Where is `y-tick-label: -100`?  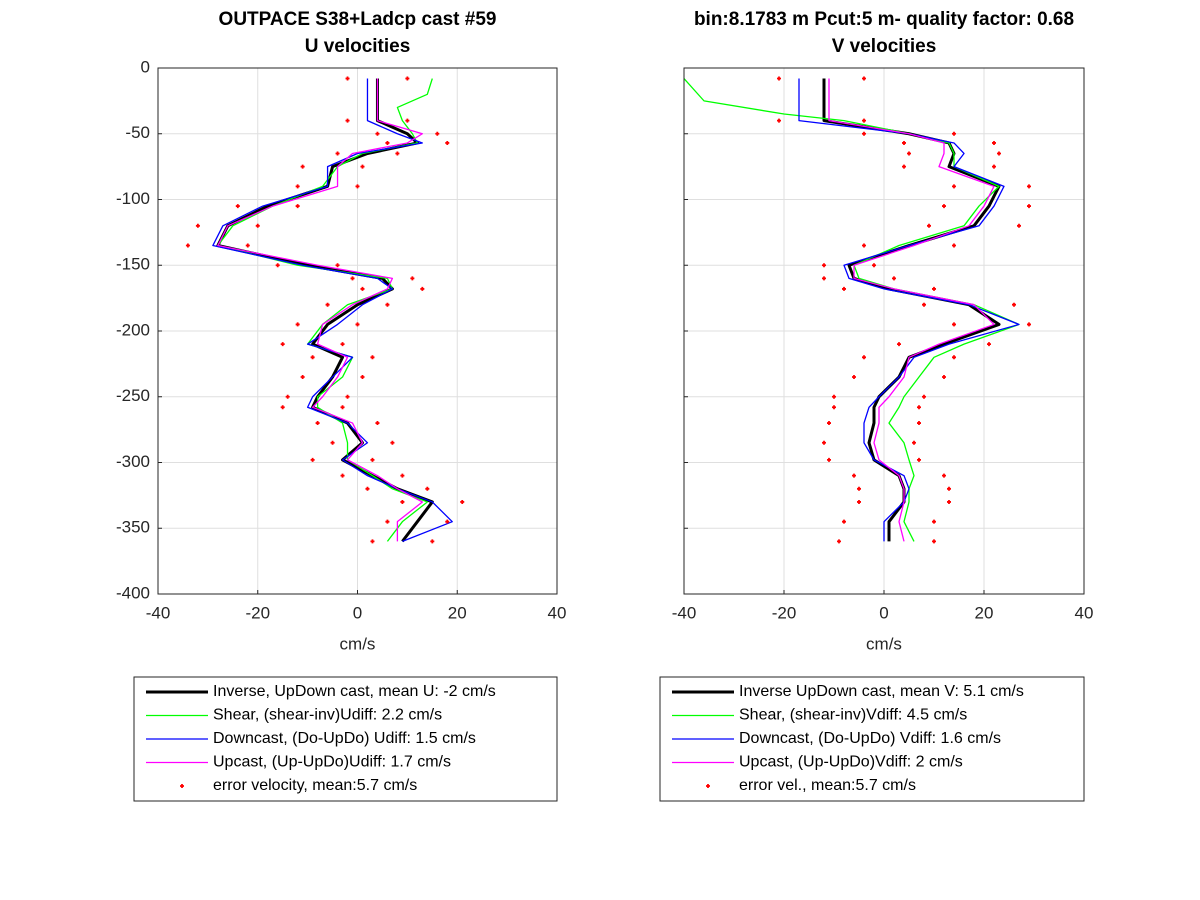
y-tick-label: -100 is located at coordinates (133, 198).